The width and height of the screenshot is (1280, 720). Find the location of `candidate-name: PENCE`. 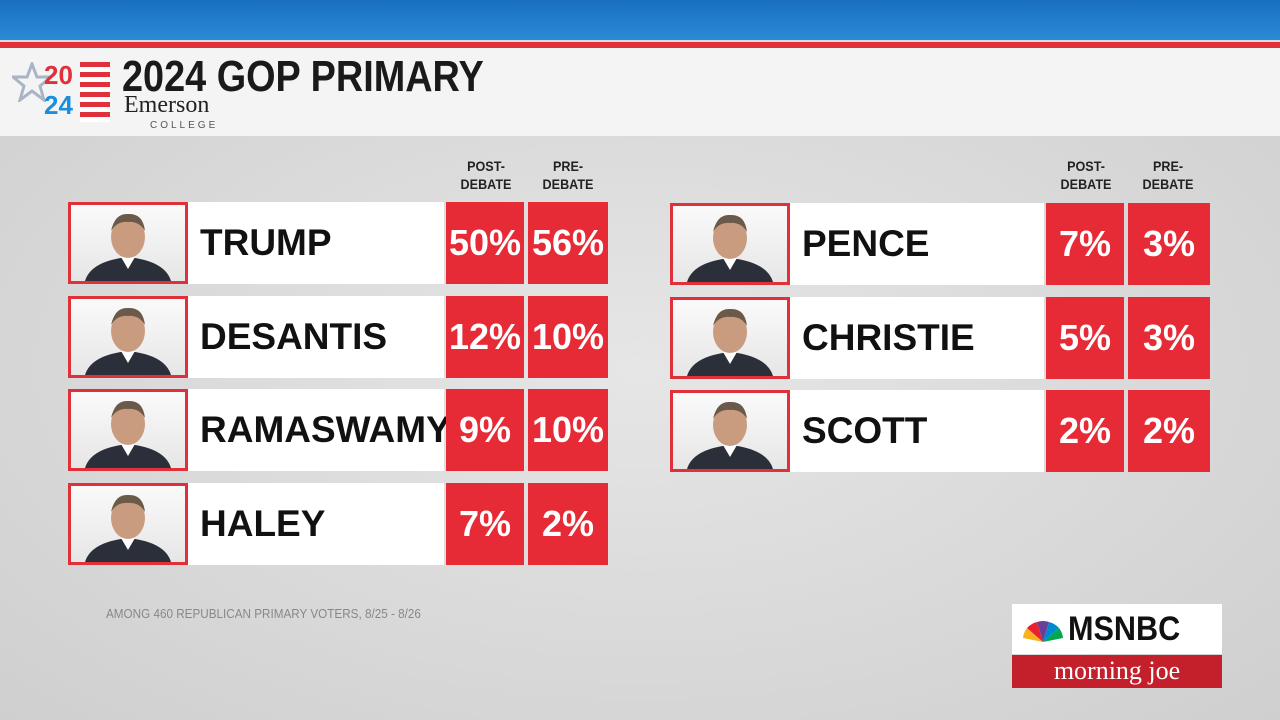

candidate-name: PENCE is located at coordinates (917, 244).